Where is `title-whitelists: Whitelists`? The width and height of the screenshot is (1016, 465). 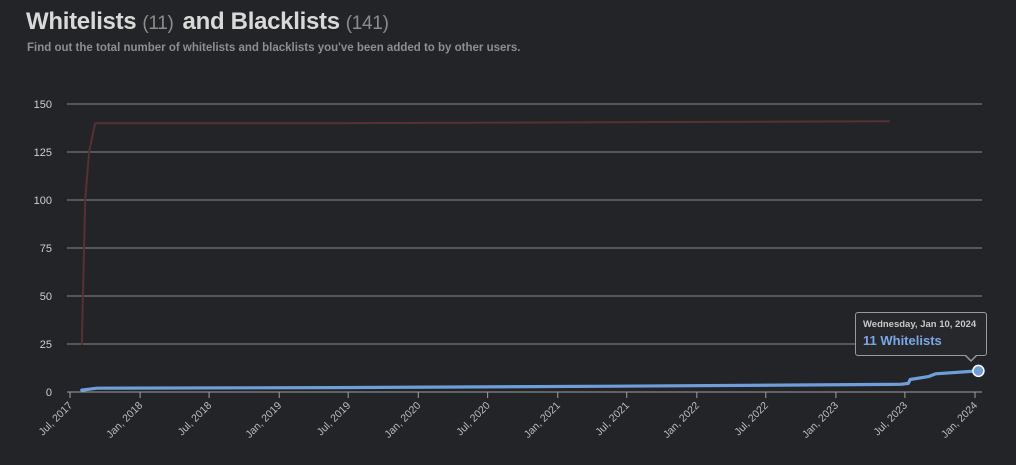
title-whitelists: Whitelists is located at coordinates (81, 21).